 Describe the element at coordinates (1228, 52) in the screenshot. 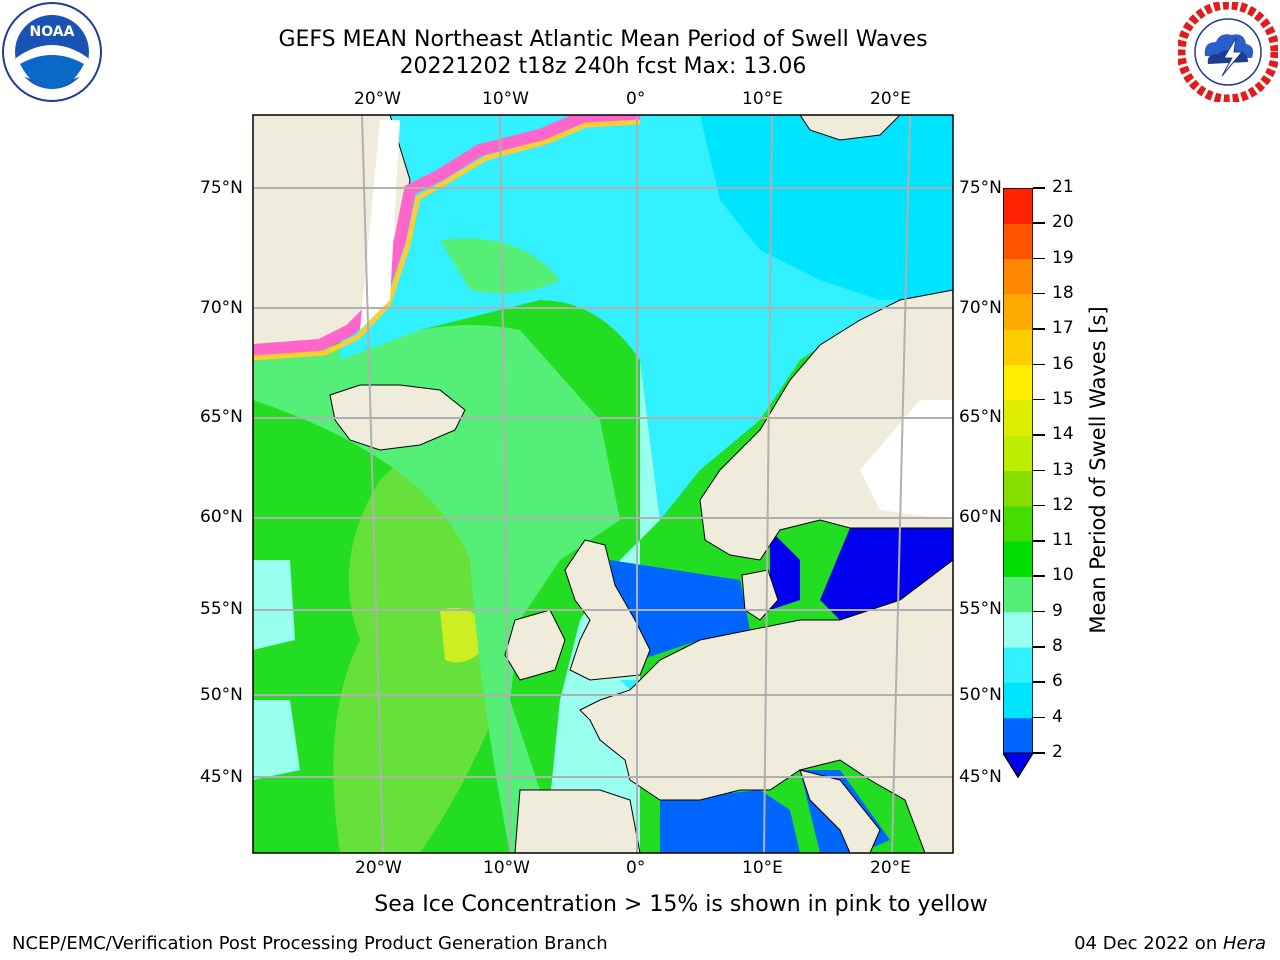

I see `nws-logo` at that location.